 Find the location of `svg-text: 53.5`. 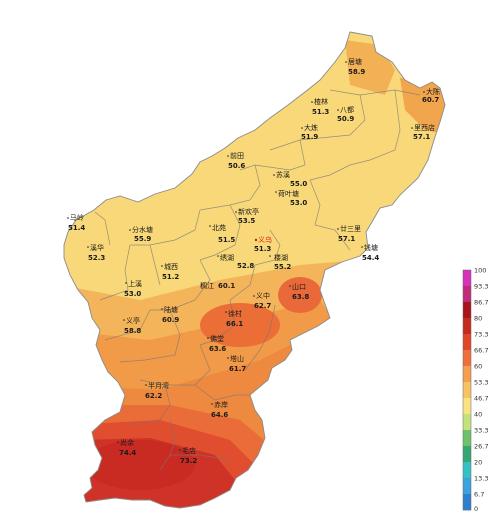

svg-text: 53.5 is located at coordinates (246, 221).